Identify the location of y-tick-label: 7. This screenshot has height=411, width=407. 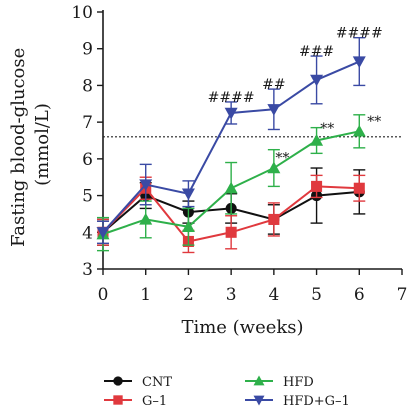
(87, 123).